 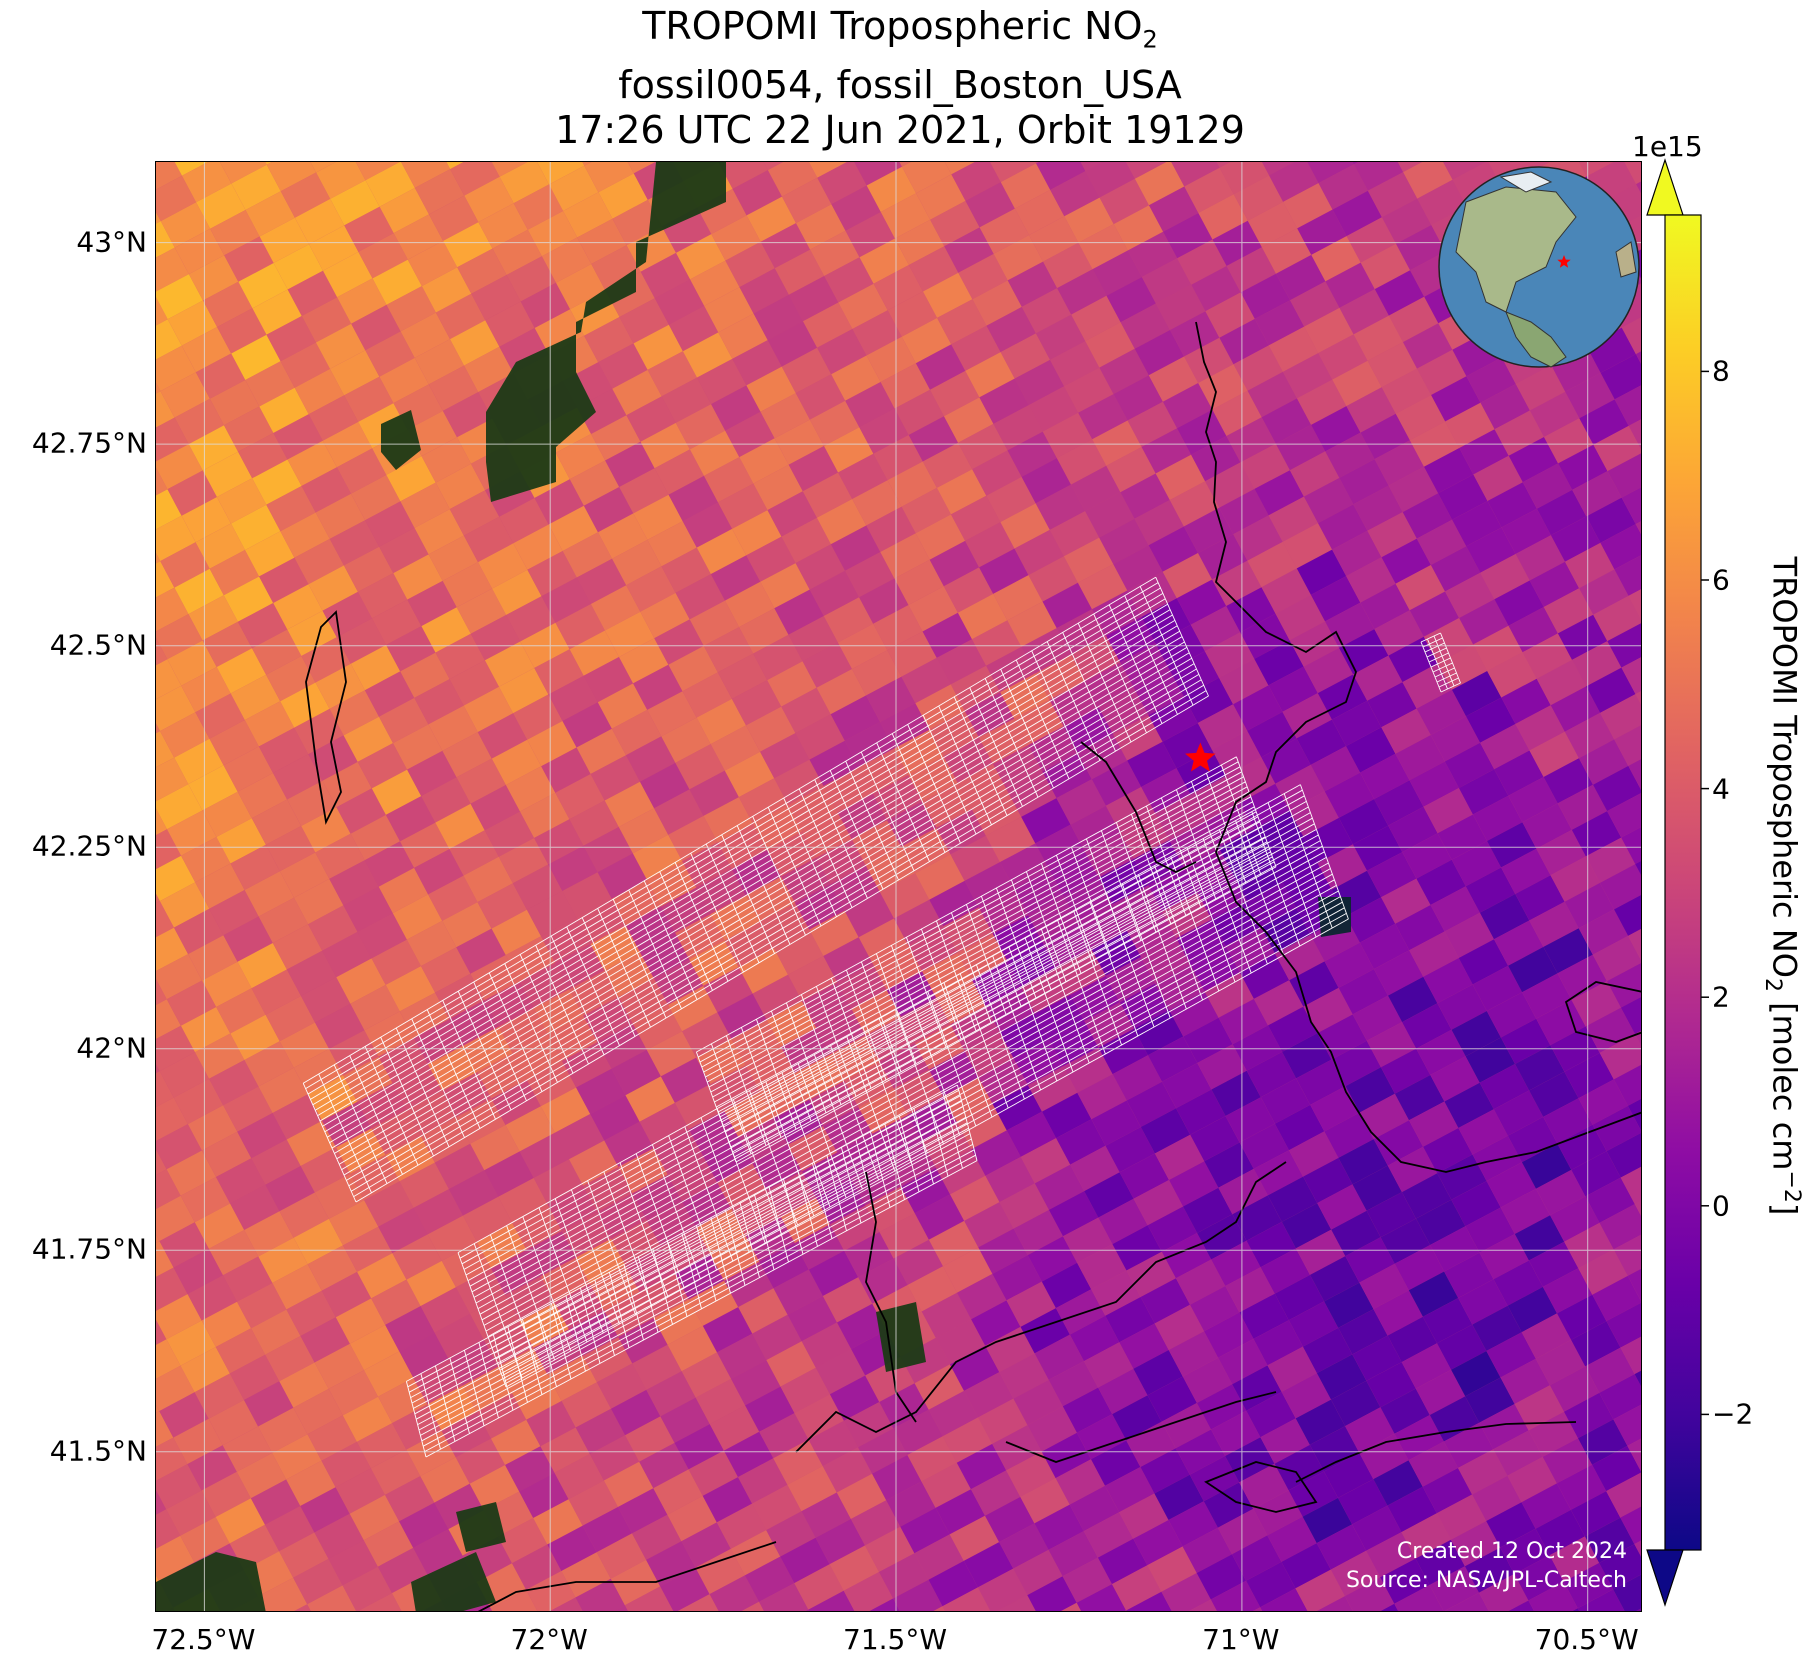 What do you see at coordinates (89, 443) in the screenshot?
I see `latitude-tick-label: 42.75°N` at bounding box center [89, 443].